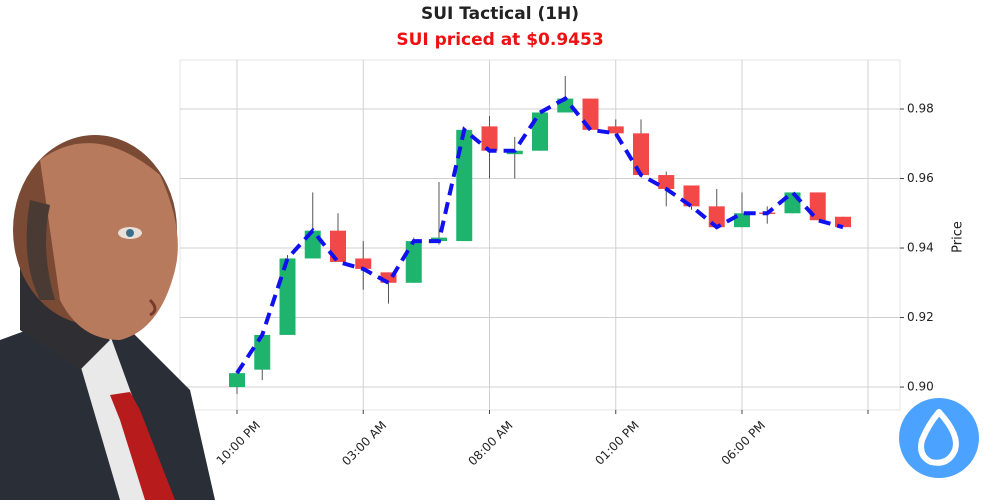 Image resolution: width=1000 pixels, height=504 pixels. I want to click on x-tick-label: 10:00 PM, so click(238, 442).